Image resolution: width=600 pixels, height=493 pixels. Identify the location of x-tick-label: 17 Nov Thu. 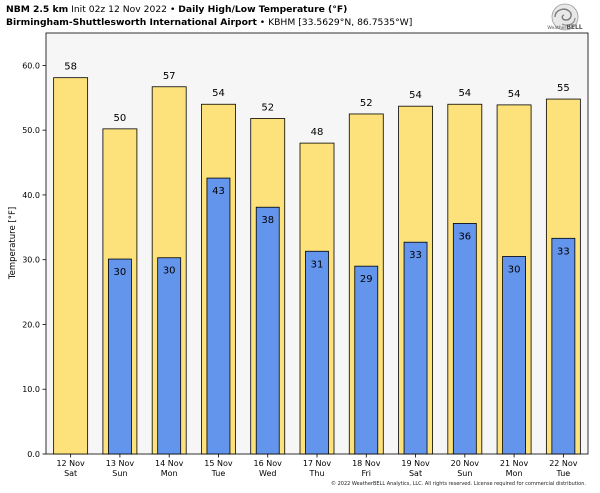
(317, 468).